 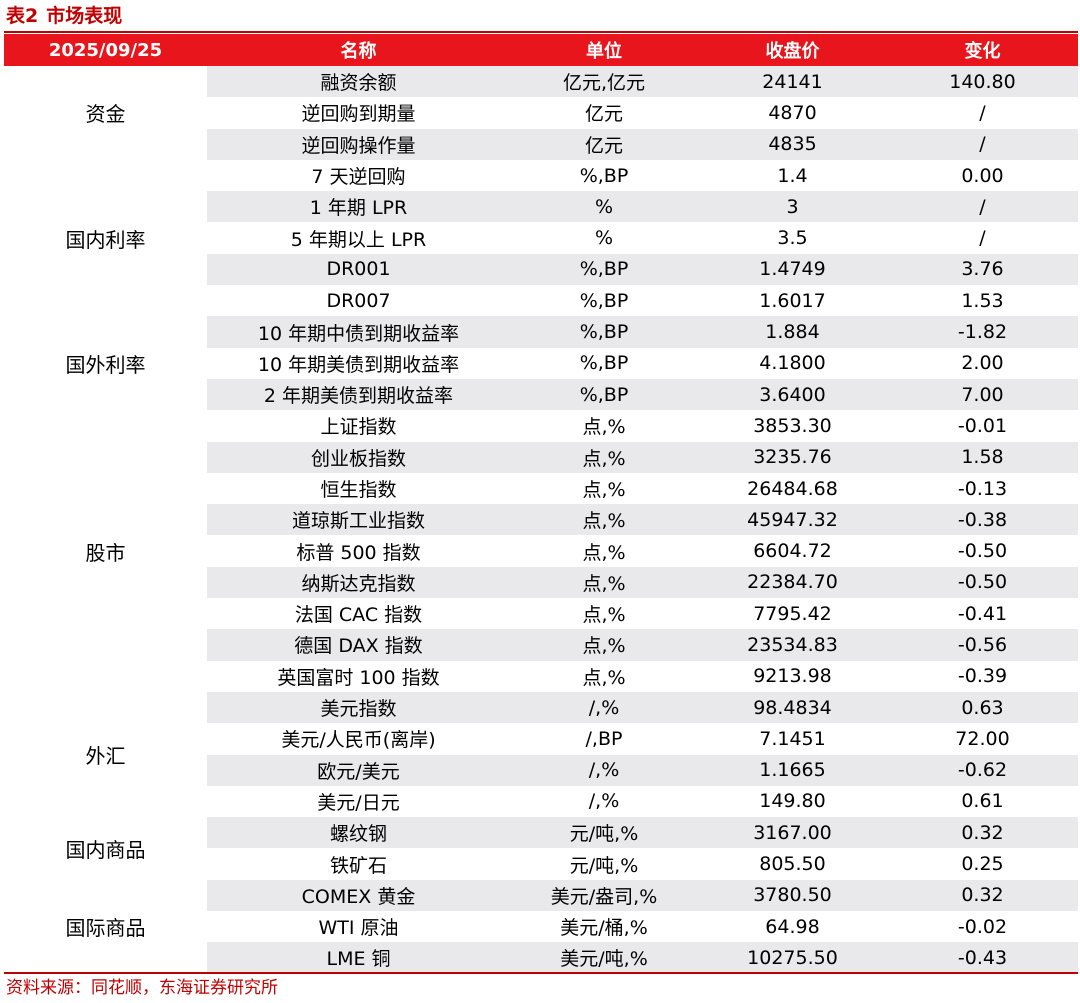 What do you see at coordinates (105, 363) in the screenshot?
I see `category-cell: 国外利率` at bounding box center [105, 363].